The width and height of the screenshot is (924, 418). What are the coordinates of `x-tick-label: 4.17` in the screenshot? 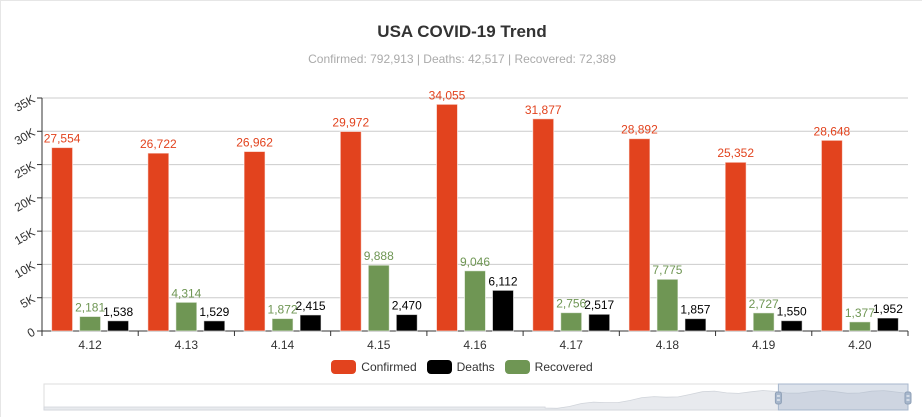 It's located at (572, 345).